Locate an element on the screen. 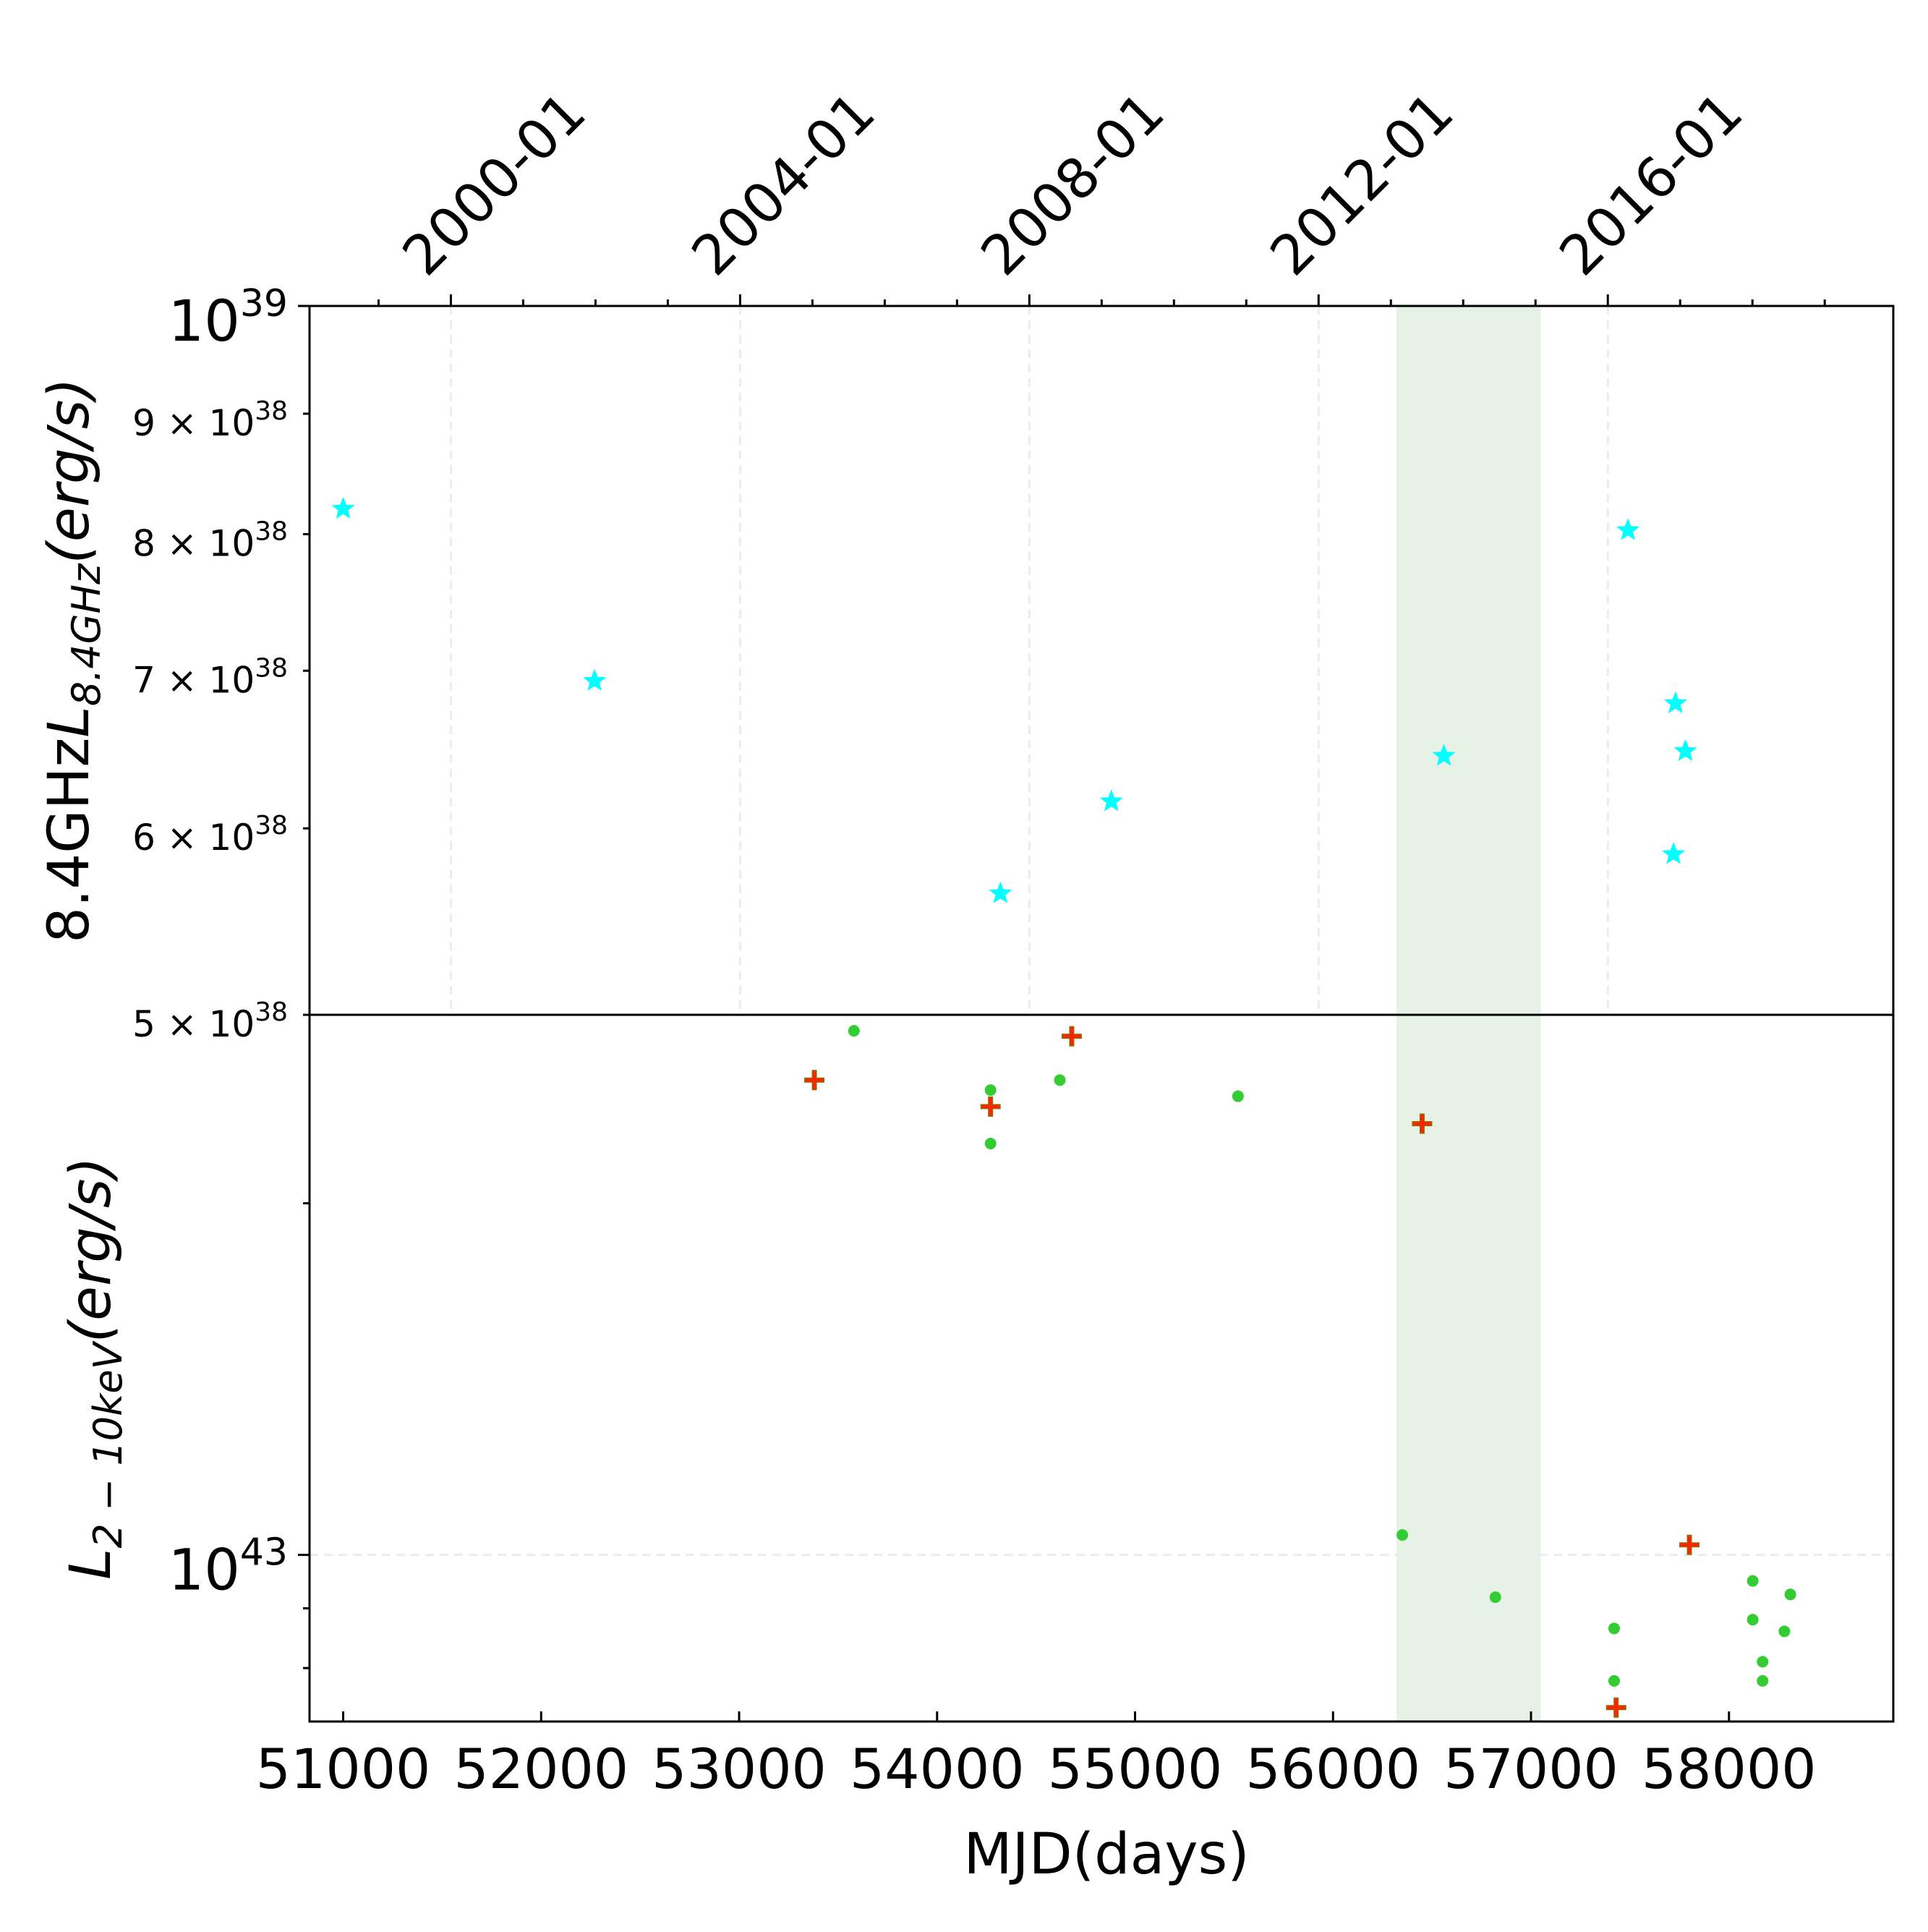  y-axis-label-top: 8.4GHzL8.4GHz(erg/s) is located at coordinates (73, 660).